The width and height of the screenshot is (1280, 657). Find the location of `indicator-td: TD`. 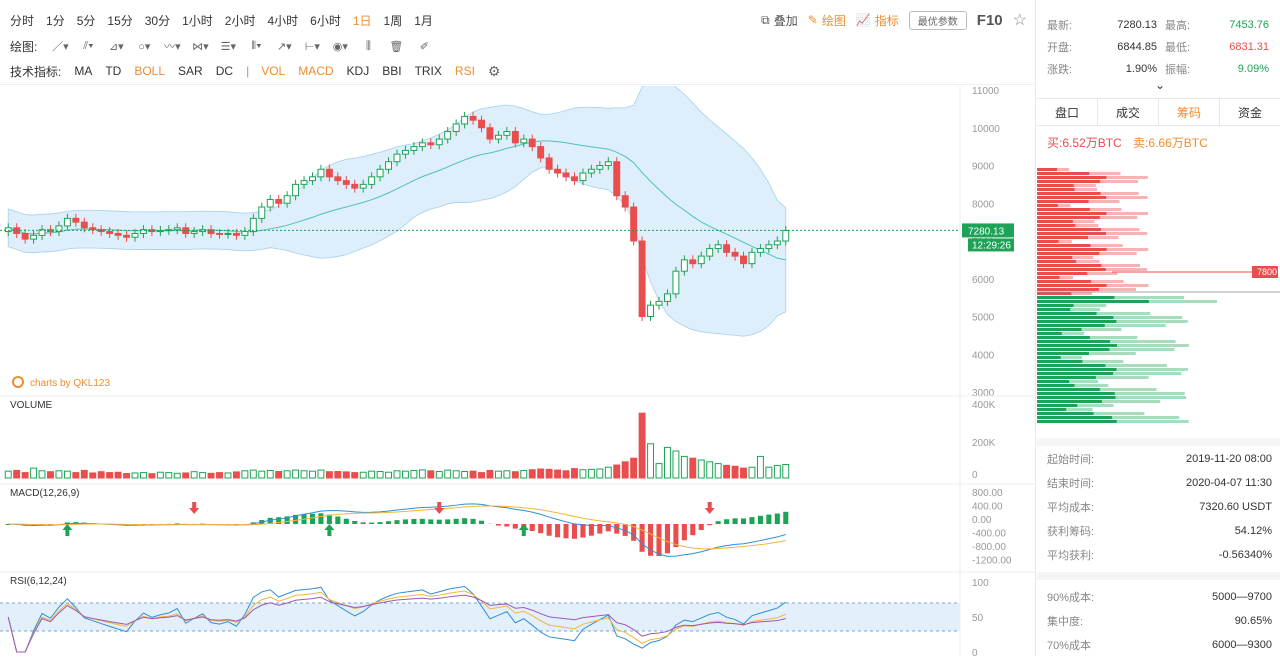

indicator-td: TD is located at coordinates (113, 71).